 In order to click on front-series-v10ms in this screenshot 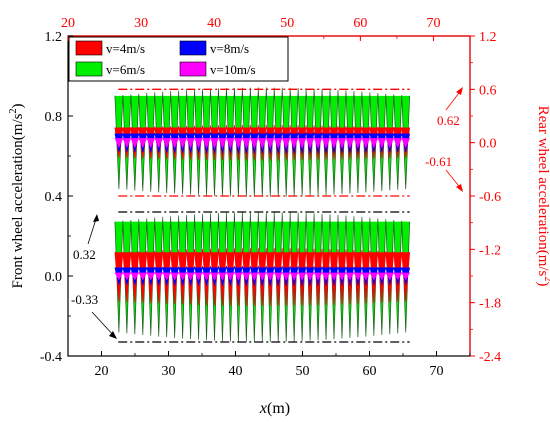, I will do `click(262, 276)`.